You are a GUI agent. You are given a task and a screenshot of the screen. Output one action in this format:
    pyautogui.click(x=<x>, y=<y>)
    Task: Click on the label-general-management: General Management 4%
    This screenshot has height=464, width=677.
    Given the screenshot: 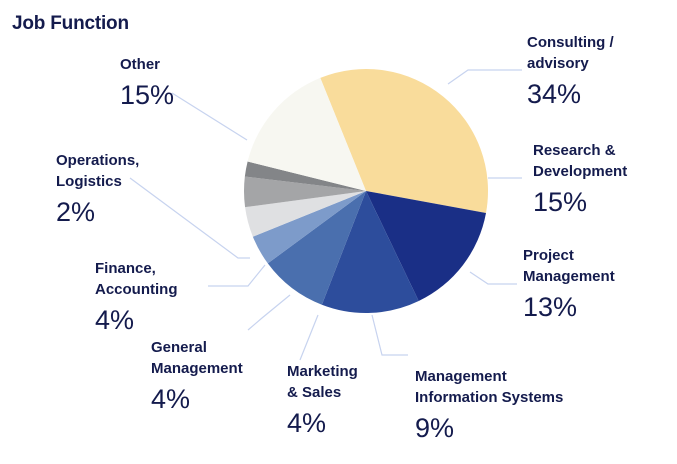 What is the action you would take?
    pyautogui.click(x=197, y=375)
    